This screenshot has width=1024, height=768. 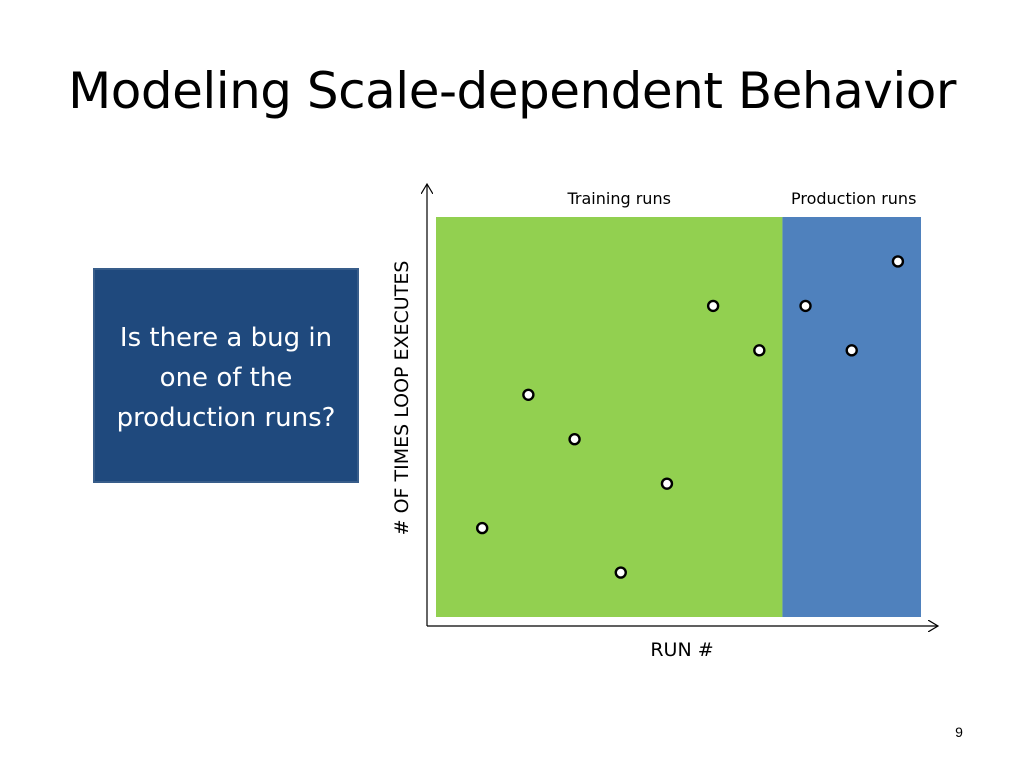 I want to click on slide-title: Modeling Scale-dependent Behavior, so click(x=512, y=91).